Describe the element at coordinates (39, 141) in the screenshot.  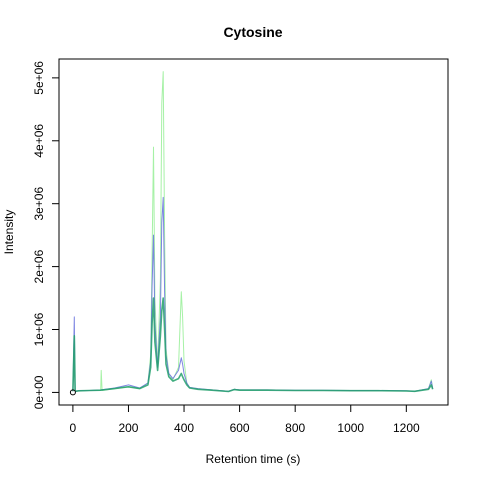
I see `y-tick-label: 4e+06` at that location.